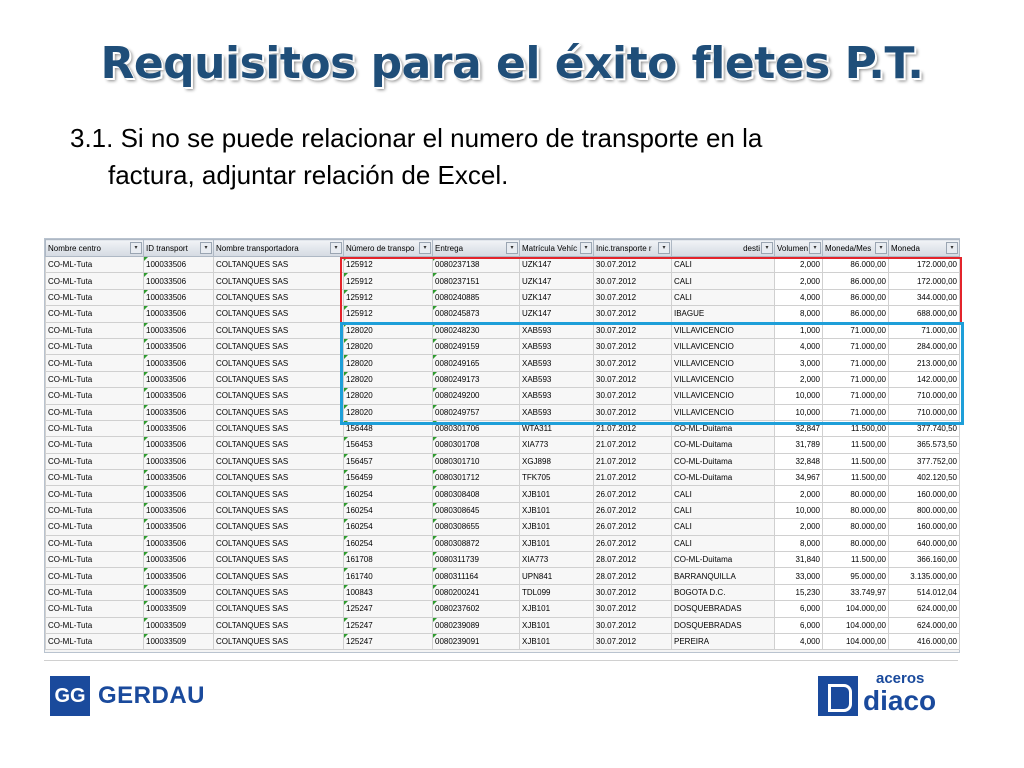 This screenshot has height=768, width=1024. What do you see at coordinates (476, 478) in the screenshot?
I see `table-cell: 0080301712` at bounding box center [476, 478].